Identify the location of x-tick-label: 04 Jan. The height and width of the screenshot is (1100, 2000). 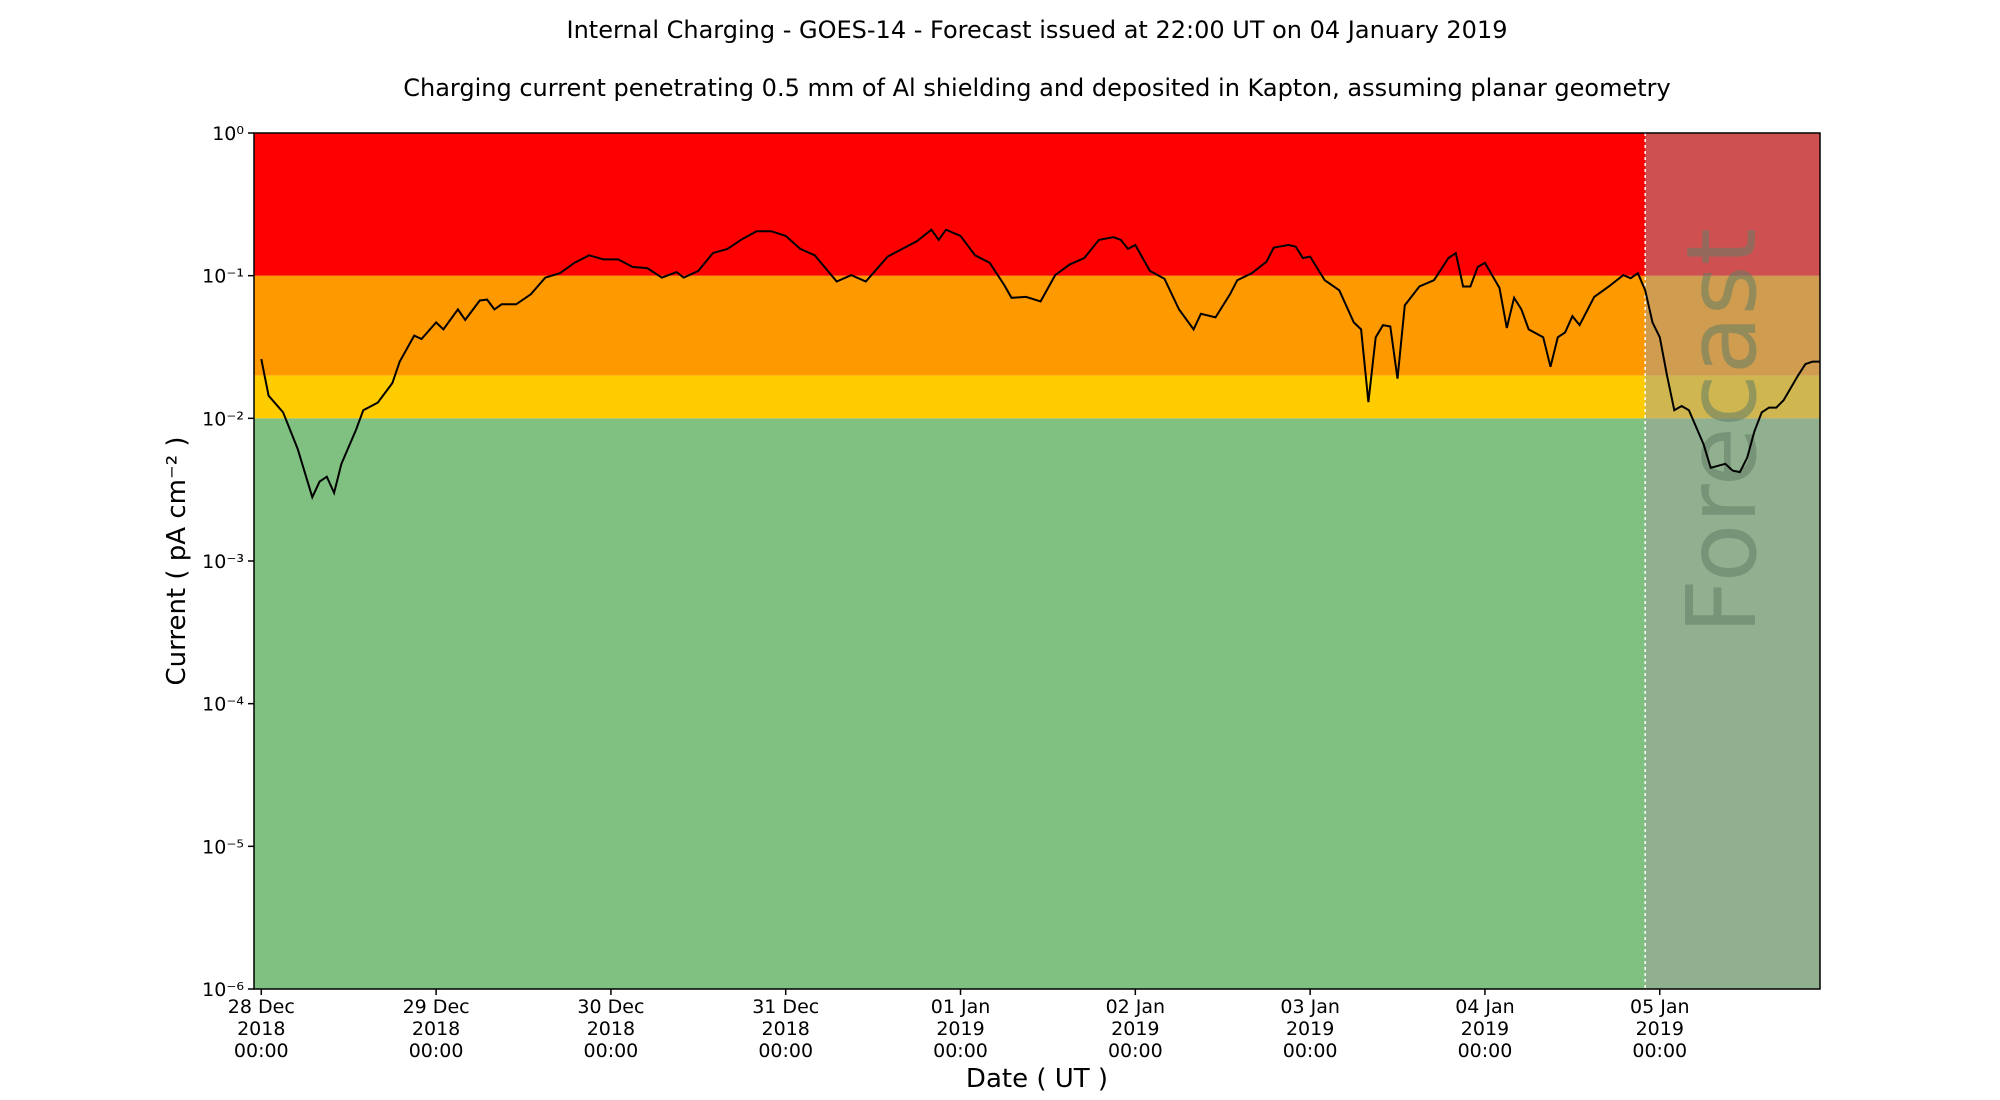
(1485, 1007).